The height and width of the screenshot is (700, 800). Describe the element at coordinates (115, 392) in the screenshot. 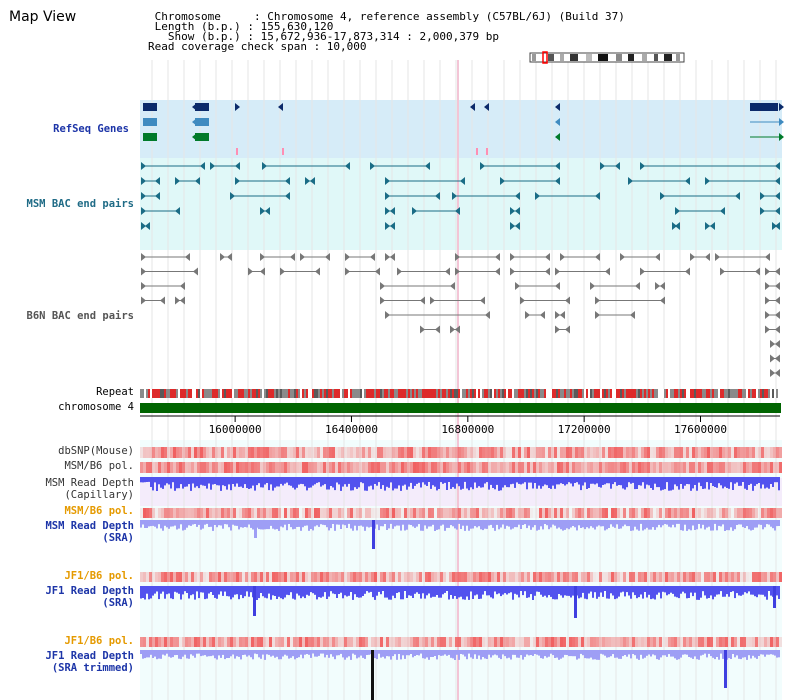

I see `track-label-repeat: Repeat` at that location.